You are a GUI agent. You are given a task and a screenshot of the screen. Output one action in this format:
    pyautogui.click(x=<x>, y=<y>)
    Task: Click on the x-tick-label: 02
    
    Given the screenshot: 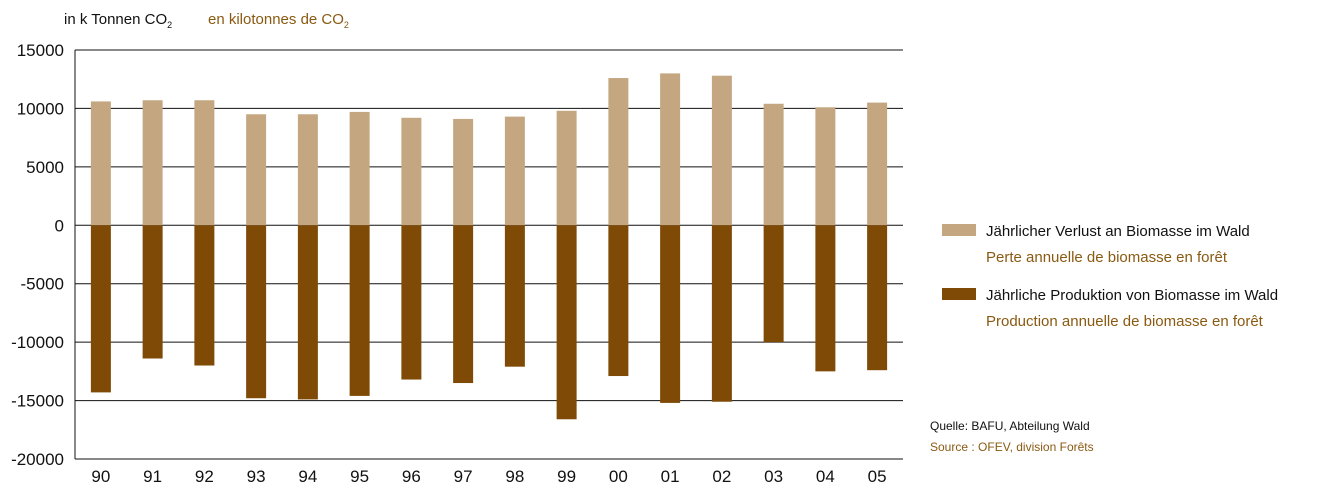 What is the action you would take?
    pyautogui.click(x=721, y=476)
    